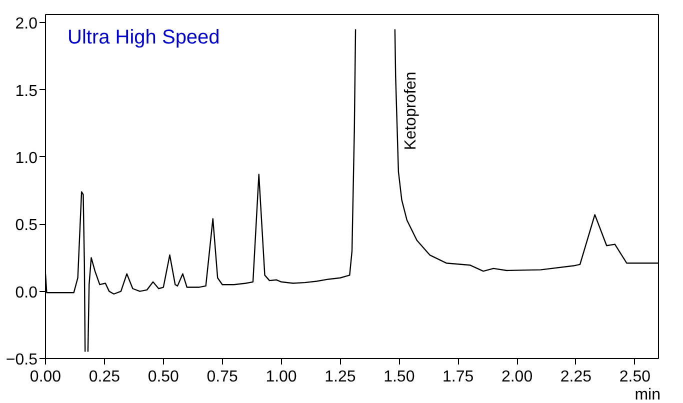 This screenshot has width=683, height=403. Describe the element at coordinates (22, 360) in the screenshot. I see `y-tick-label: −0.5` at that location.